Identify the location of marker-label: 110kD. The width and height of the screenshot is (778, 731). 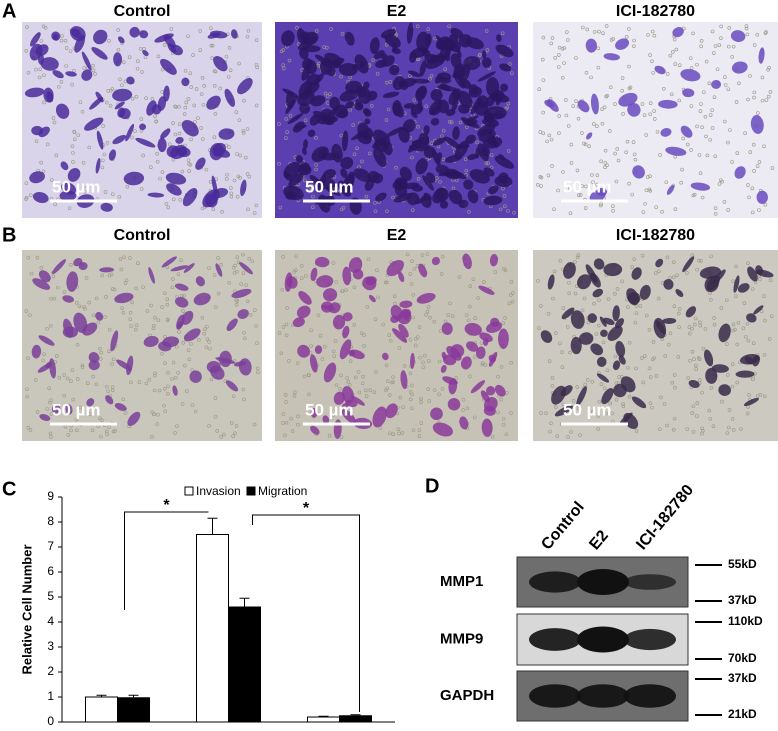
(745, 621).